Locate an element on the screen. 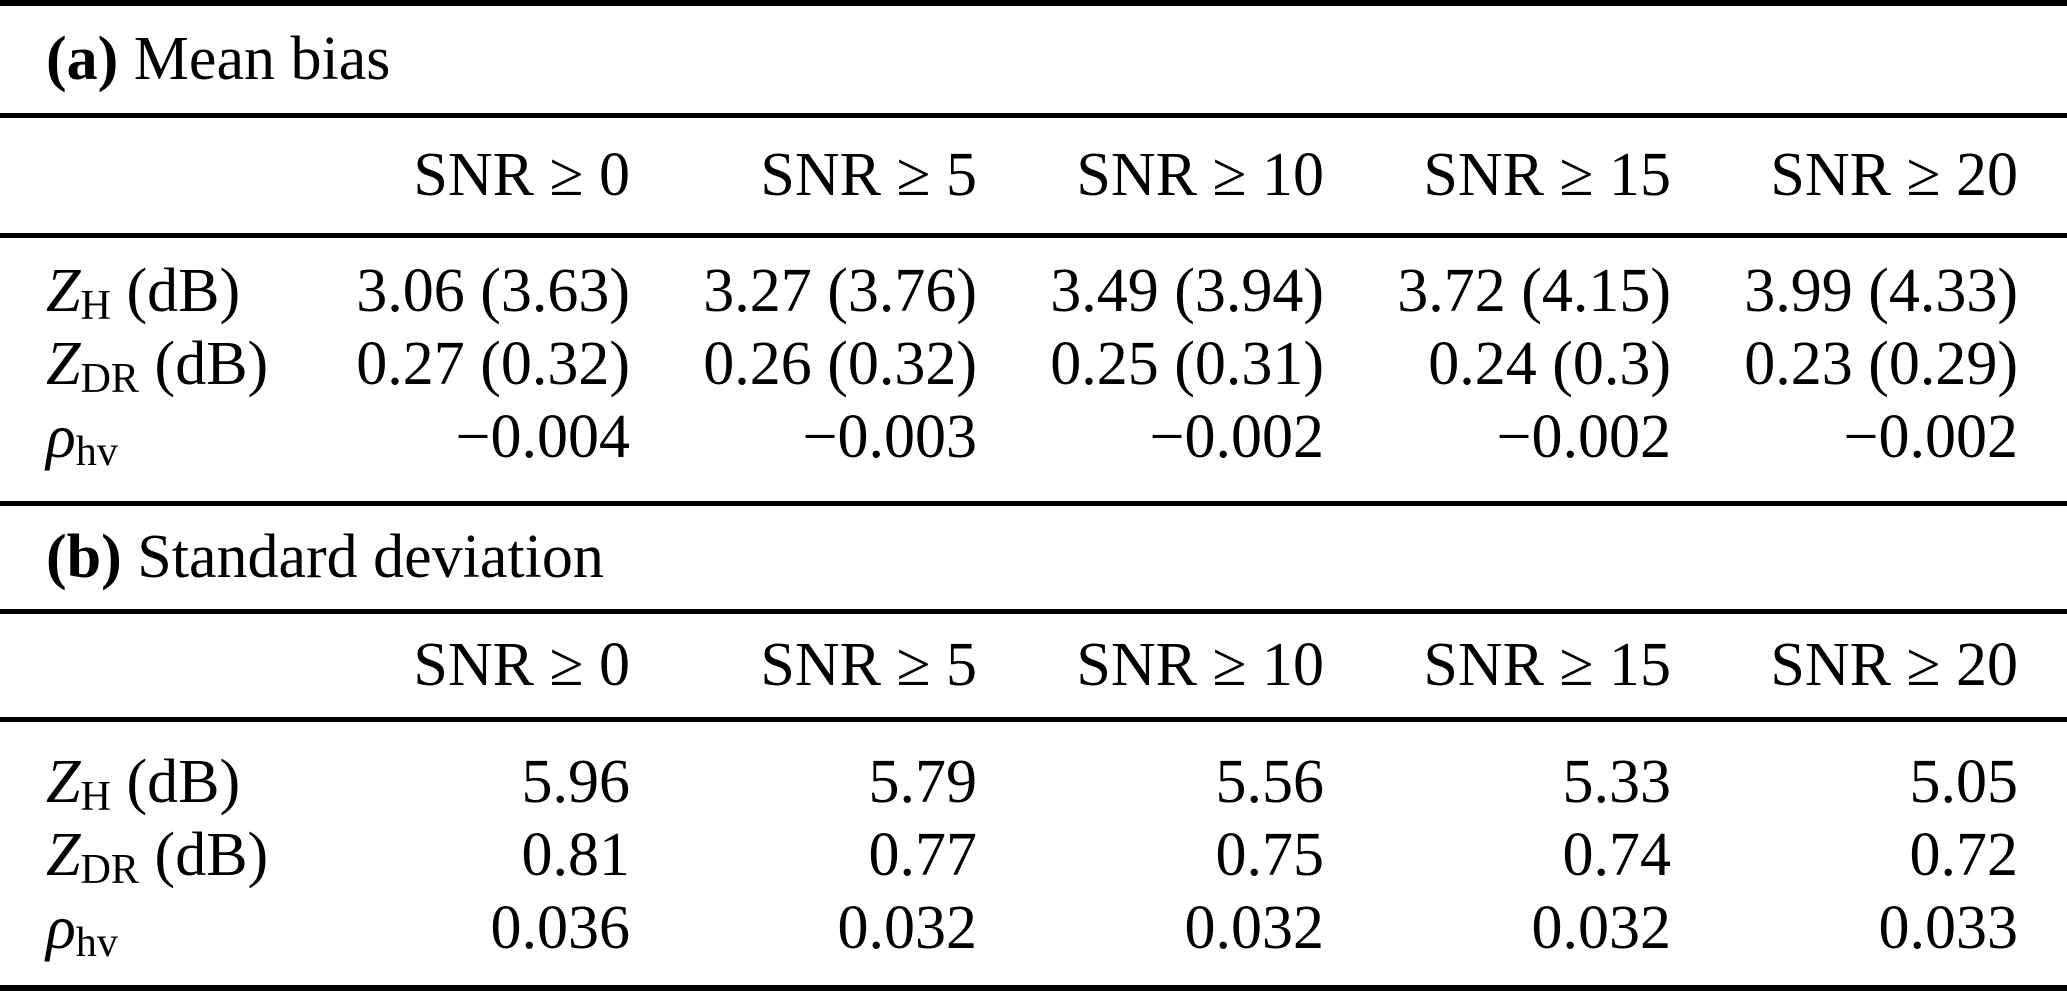 The width and height of the screenshot is (2067, 991). table-row-rhohv-a: ρhv −0.004 −0.003 −0.002 −0.002 −0.002 is located at coordinates (1009, 437).